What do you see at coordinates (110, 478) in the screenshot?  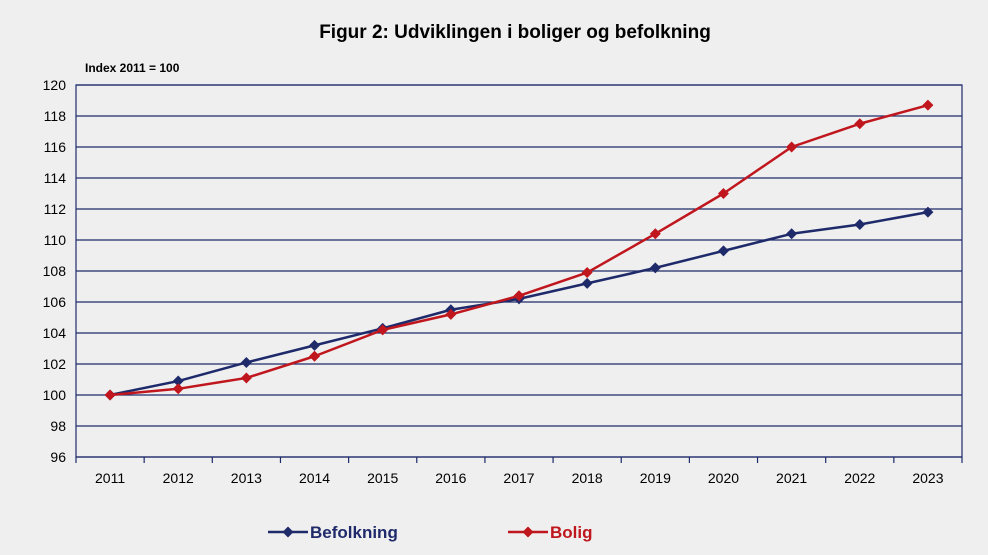 I see `x-tick-label: 2011` at bounding box center [110, 478].